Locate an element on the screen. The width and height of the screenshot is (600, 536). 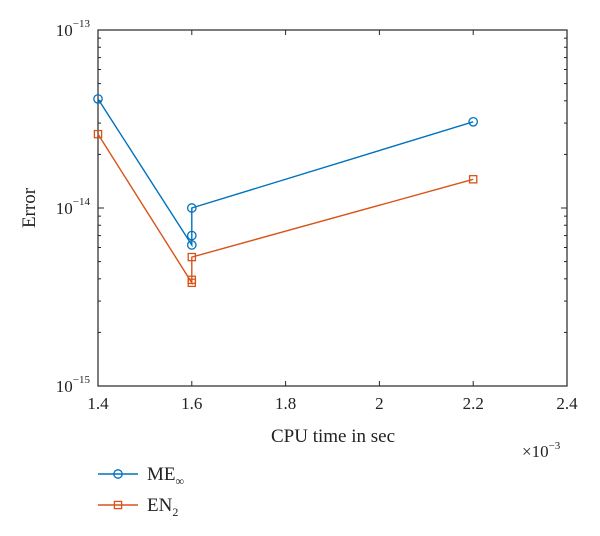
y-tick-label: 10−15 is located at coordinates (73, 385).